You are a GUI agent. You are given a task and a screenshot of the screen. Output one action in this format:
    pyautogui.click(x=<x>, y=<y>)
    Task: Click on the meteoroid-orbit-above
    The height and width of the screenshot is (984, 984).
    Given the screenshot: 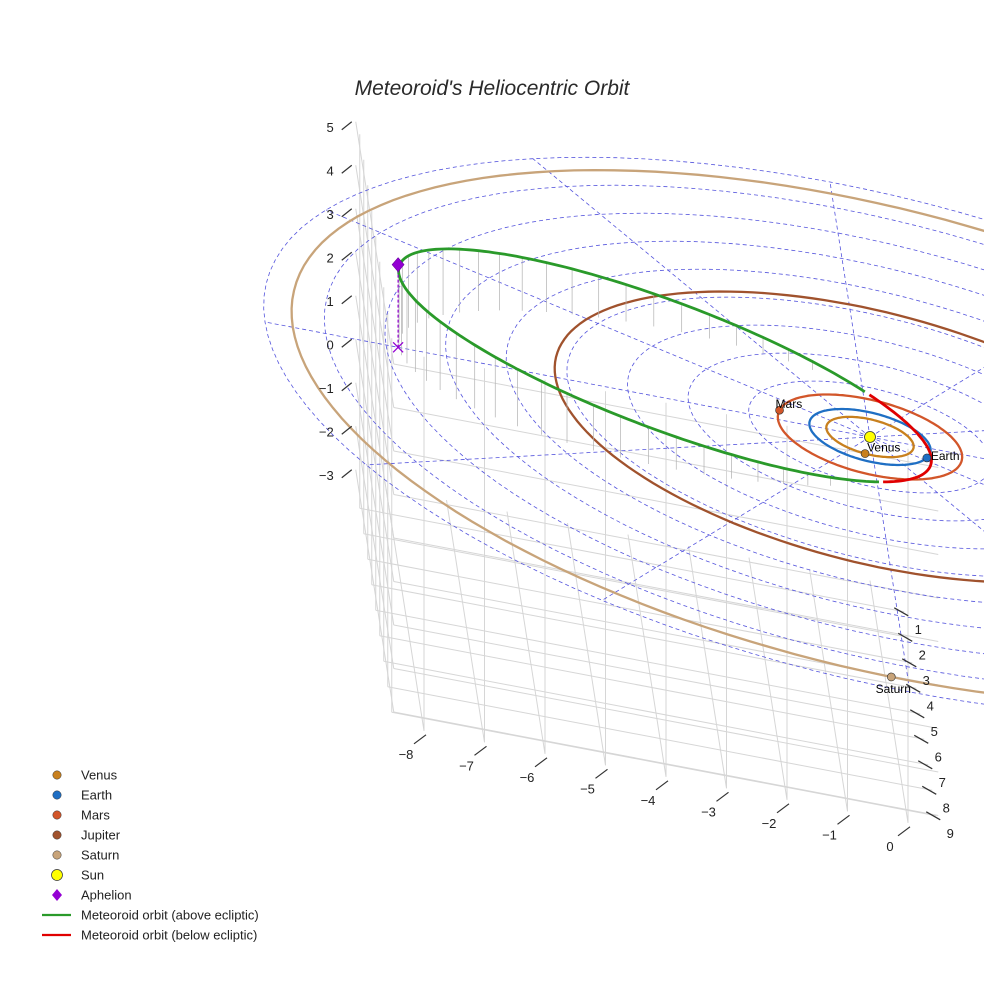 What is the action you would take?
    pyautogui.click(x=638, y=365)
    